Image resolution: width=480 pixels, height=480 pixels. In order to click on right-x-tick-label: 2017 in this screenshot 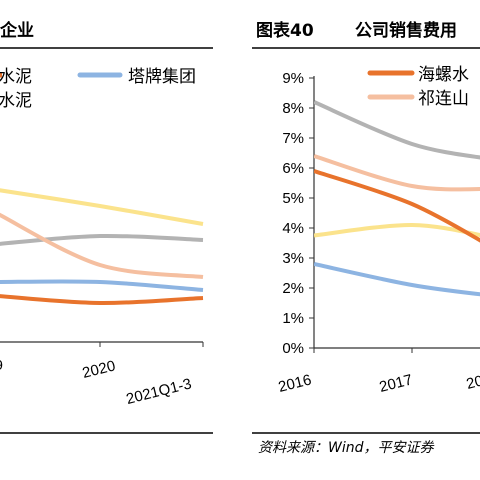, I will do `click(396, 383)`.